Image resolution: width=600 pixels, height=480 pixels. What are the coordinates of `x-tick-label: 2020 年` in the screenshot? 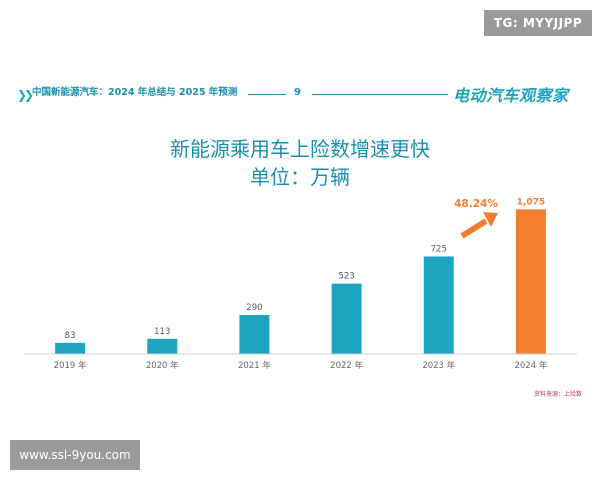 It's located at (162, 365).